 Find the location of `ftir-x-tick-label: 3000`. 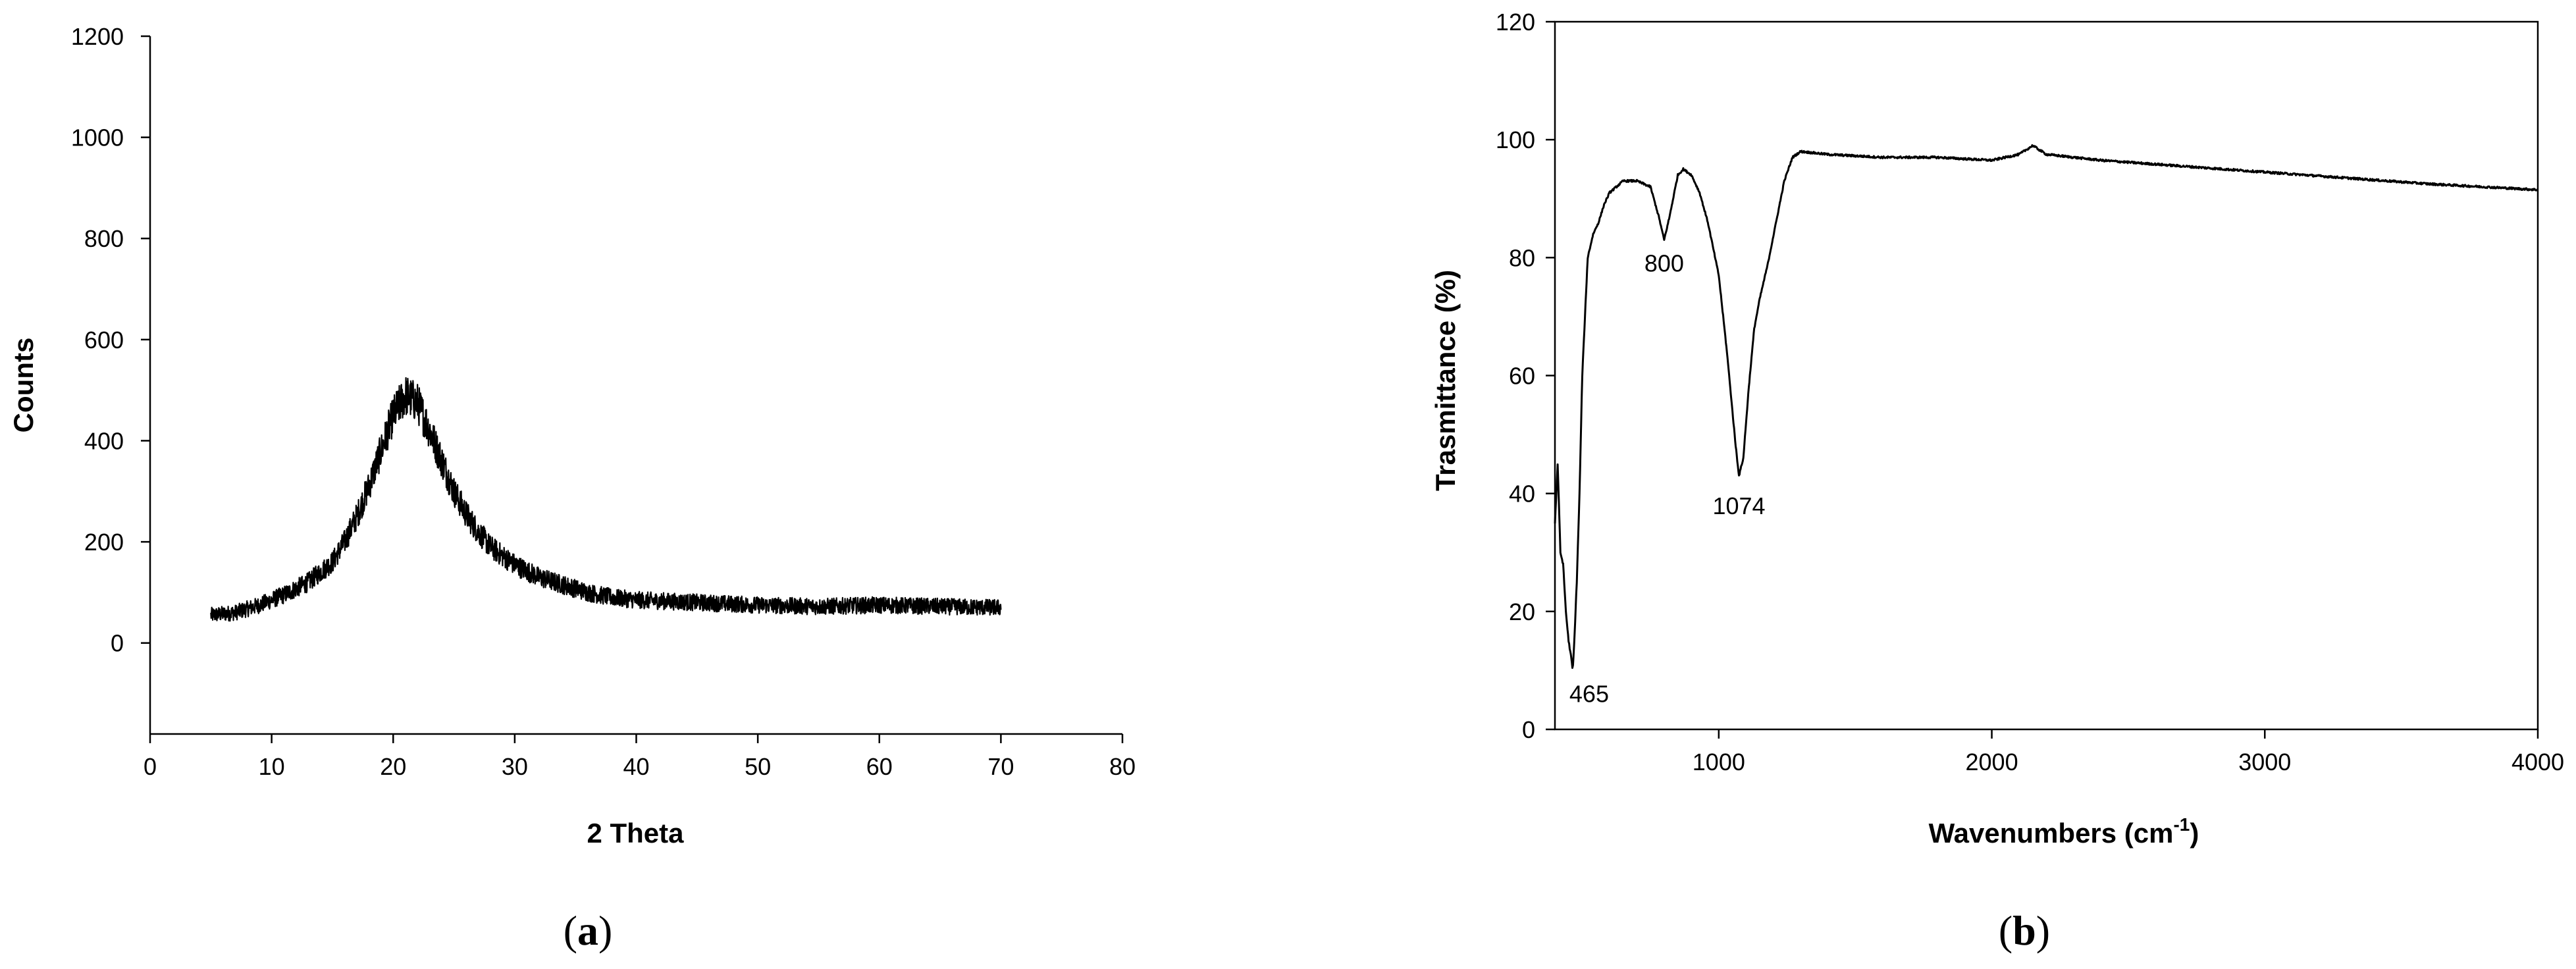

ftir-x-tick-label: 3000 is located at coordinates (2264, 761).